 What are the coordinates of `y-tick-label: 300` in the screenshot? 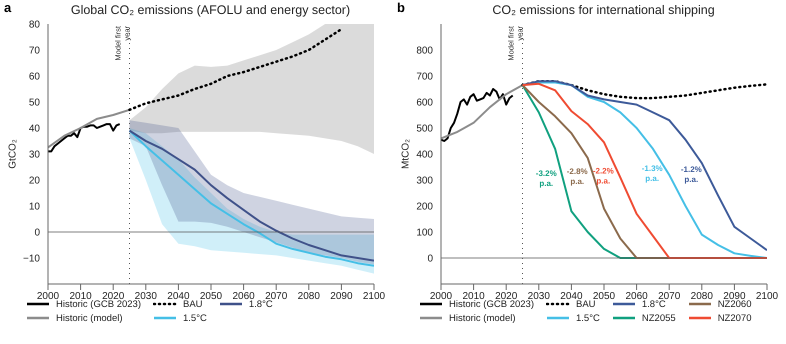 It's located at (425, 181).